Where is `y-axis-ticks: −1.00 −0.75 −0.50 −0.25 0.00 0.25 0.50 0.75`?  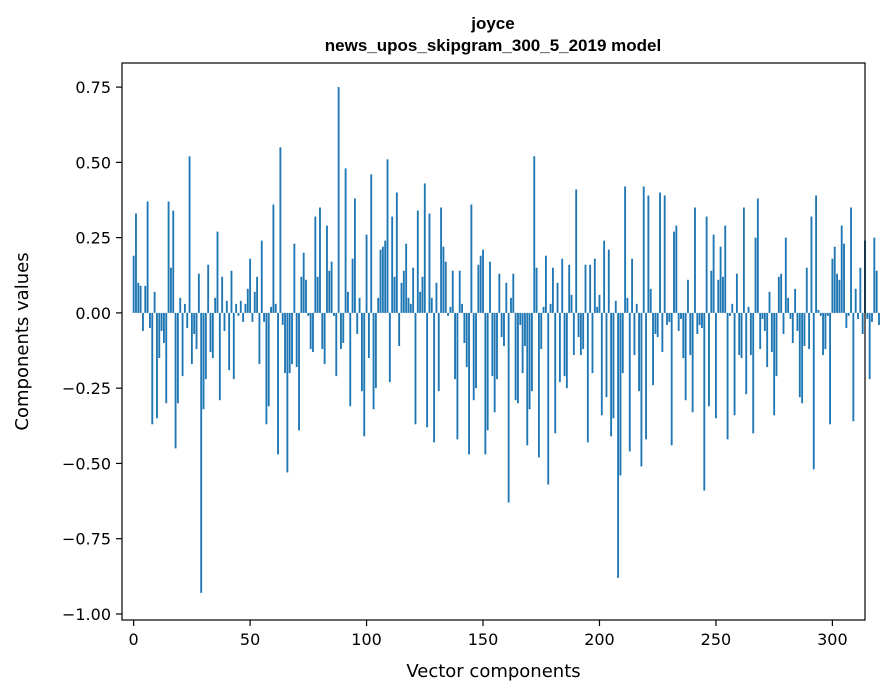 y-axis-ticks: −1.00 −0.75 −0.50 −0.25 0.00 0.25 0.50 0.75 is located at coordinates (92, 351).